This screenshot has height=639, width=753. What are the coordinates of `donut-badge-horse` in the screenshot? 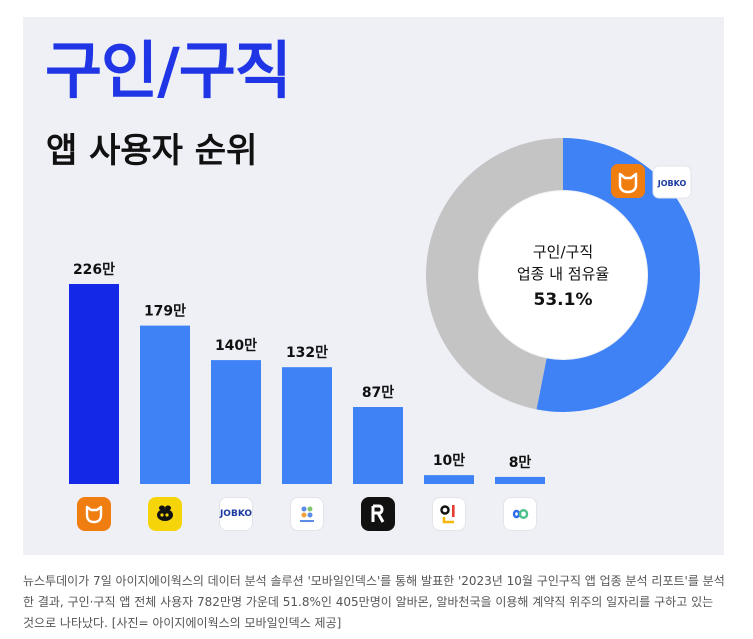 It's located at (628, 181).